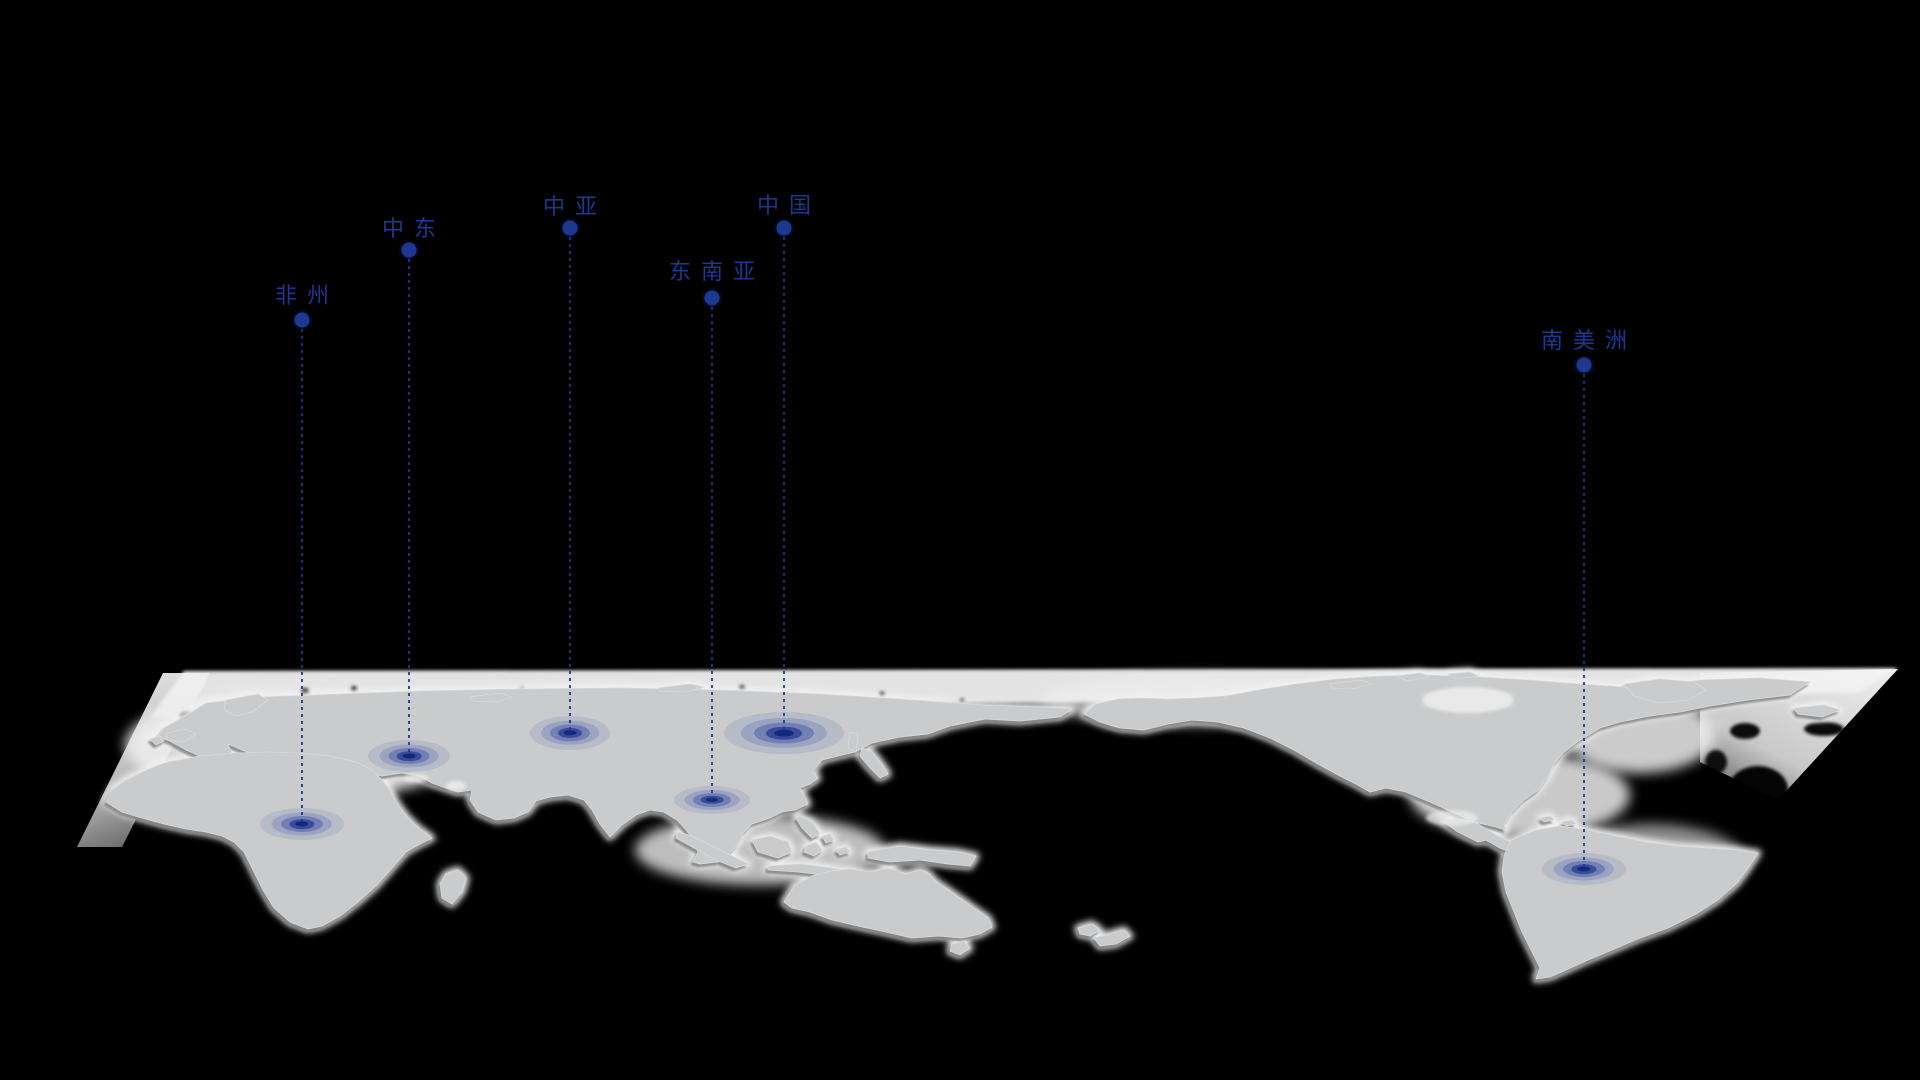  I want to click on region-label-china: 中国, so click(789, 206).